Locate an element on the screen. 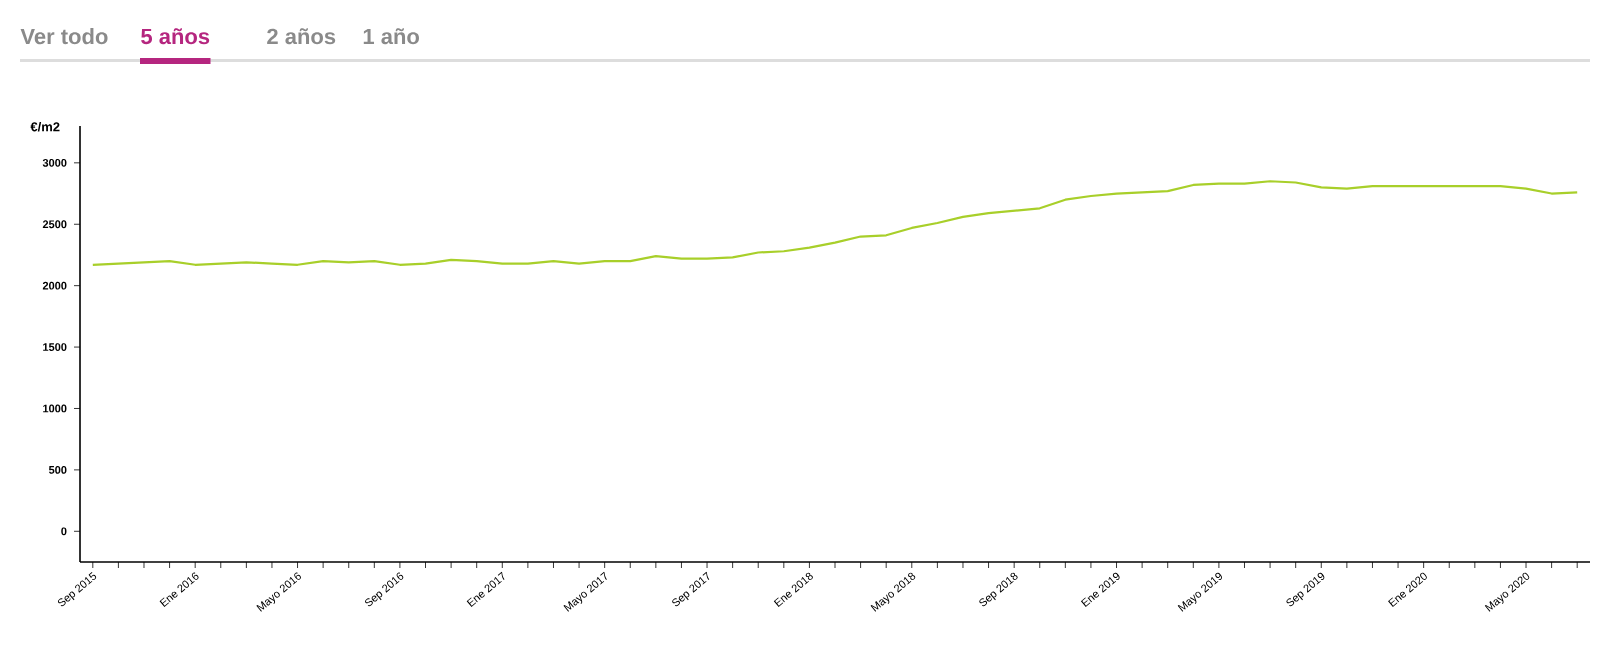  text: 2 años is located at coordinates (301, 36).